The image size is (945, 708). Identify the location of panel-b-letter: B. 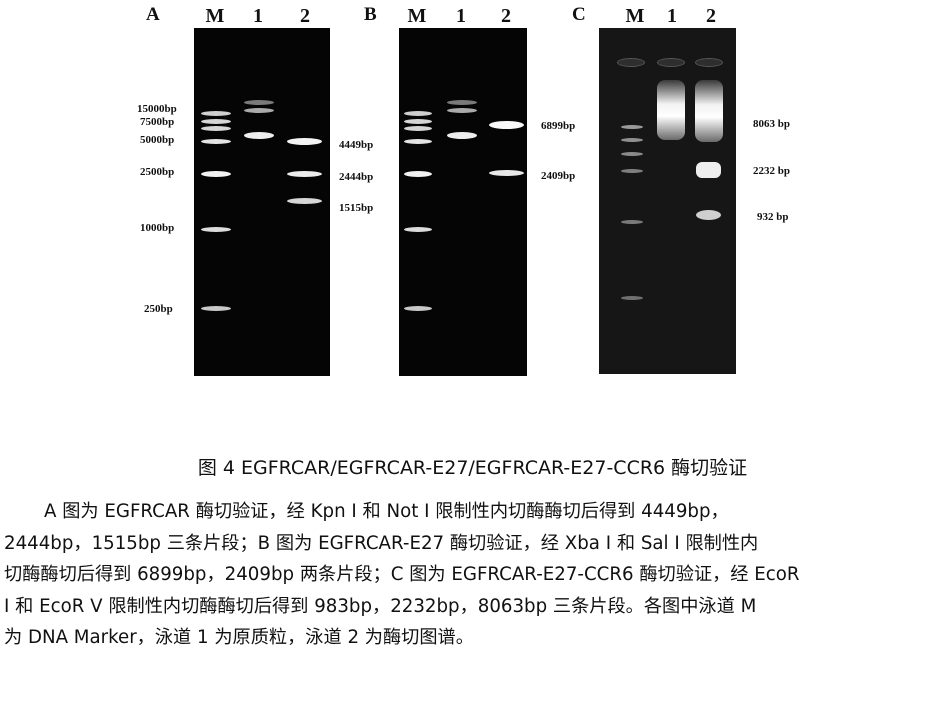
(370, 14).